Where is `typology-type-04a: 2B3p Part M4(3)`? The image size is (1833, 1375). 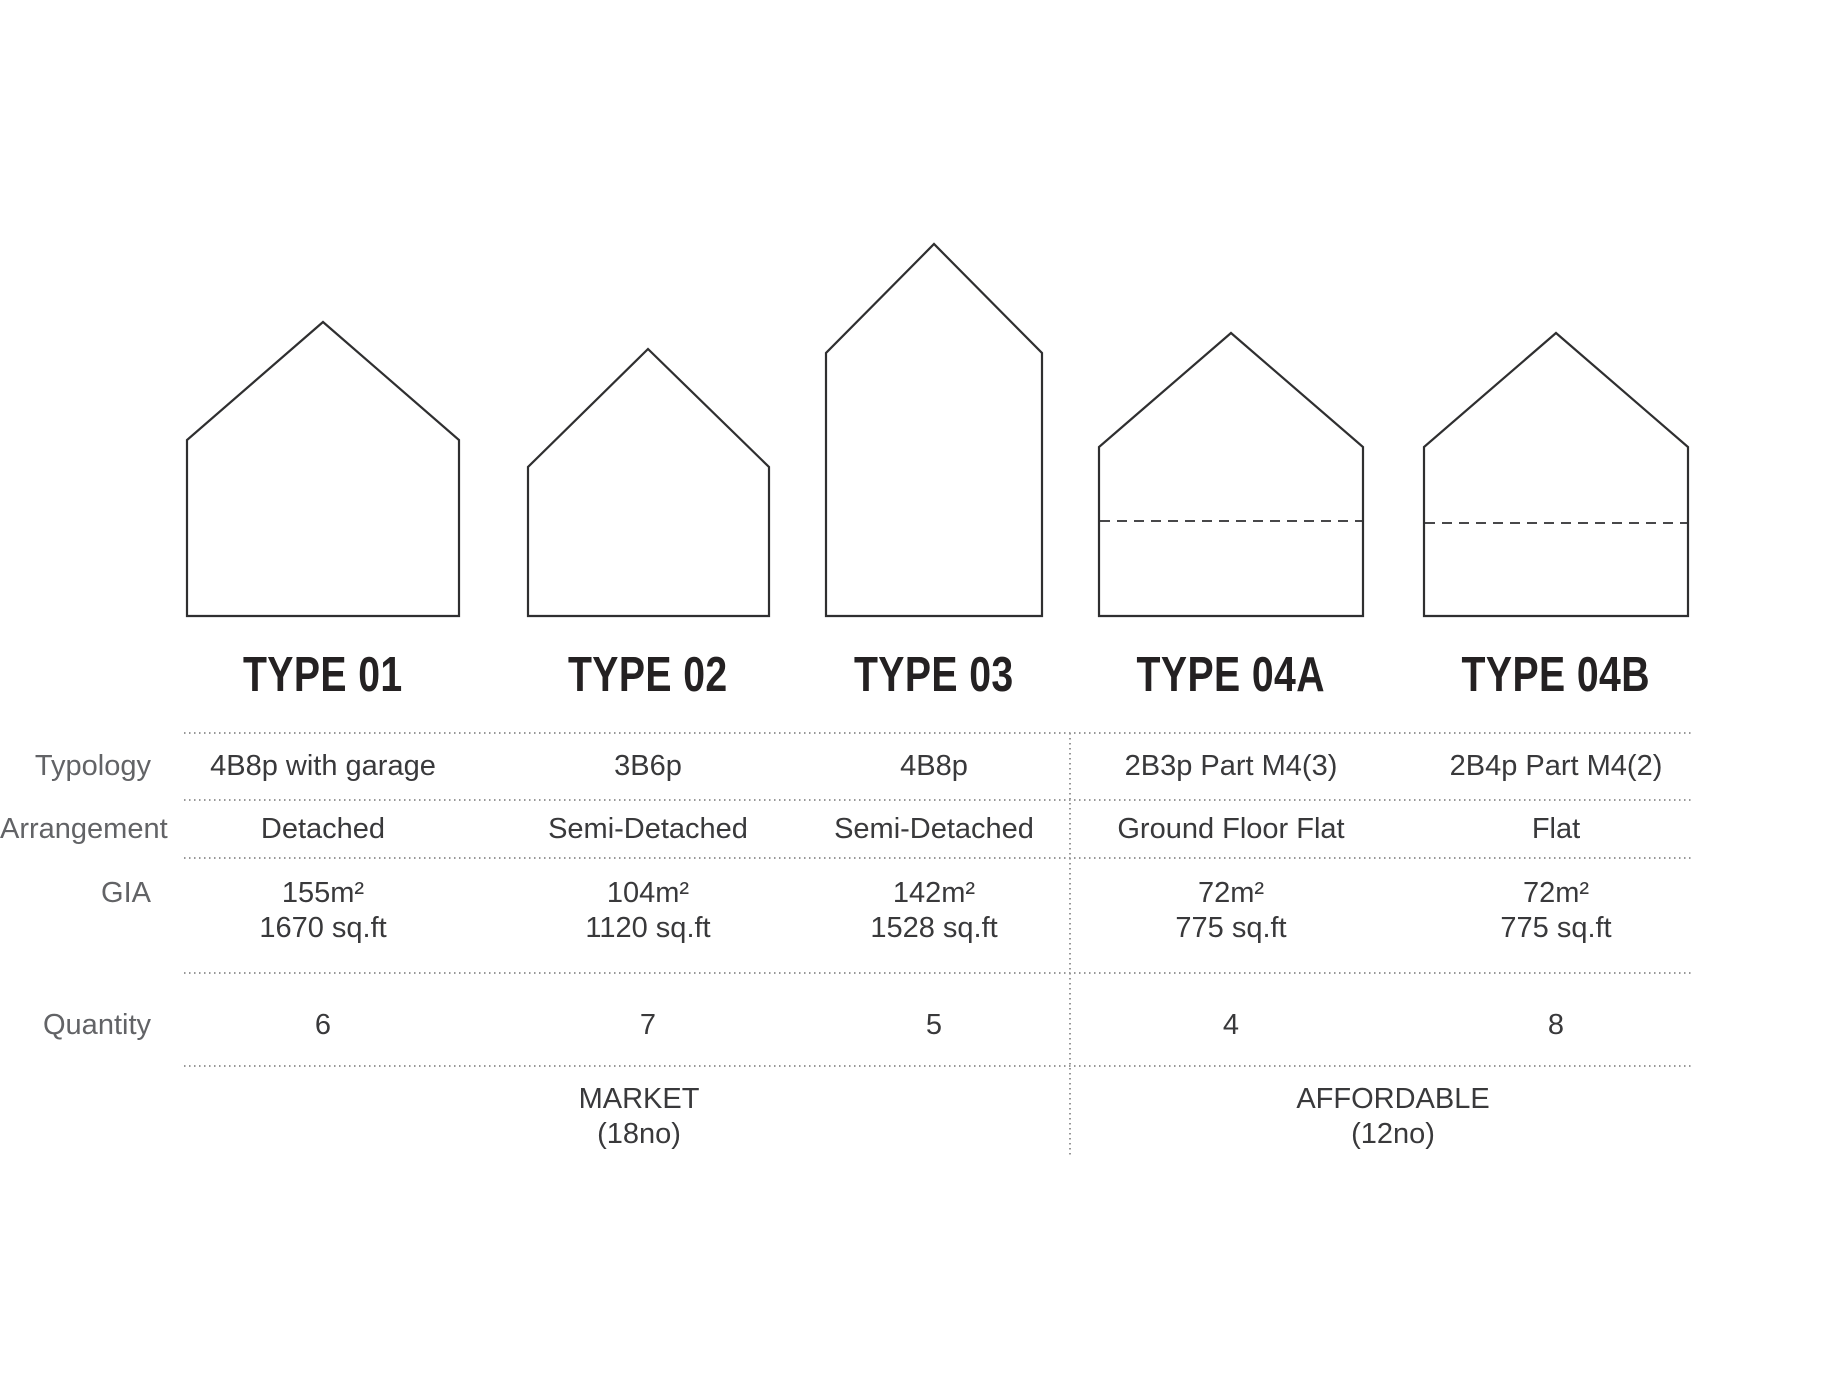 typology-type-04a: 2B3p Part M4(3) is located at coordinates (1231, 766).